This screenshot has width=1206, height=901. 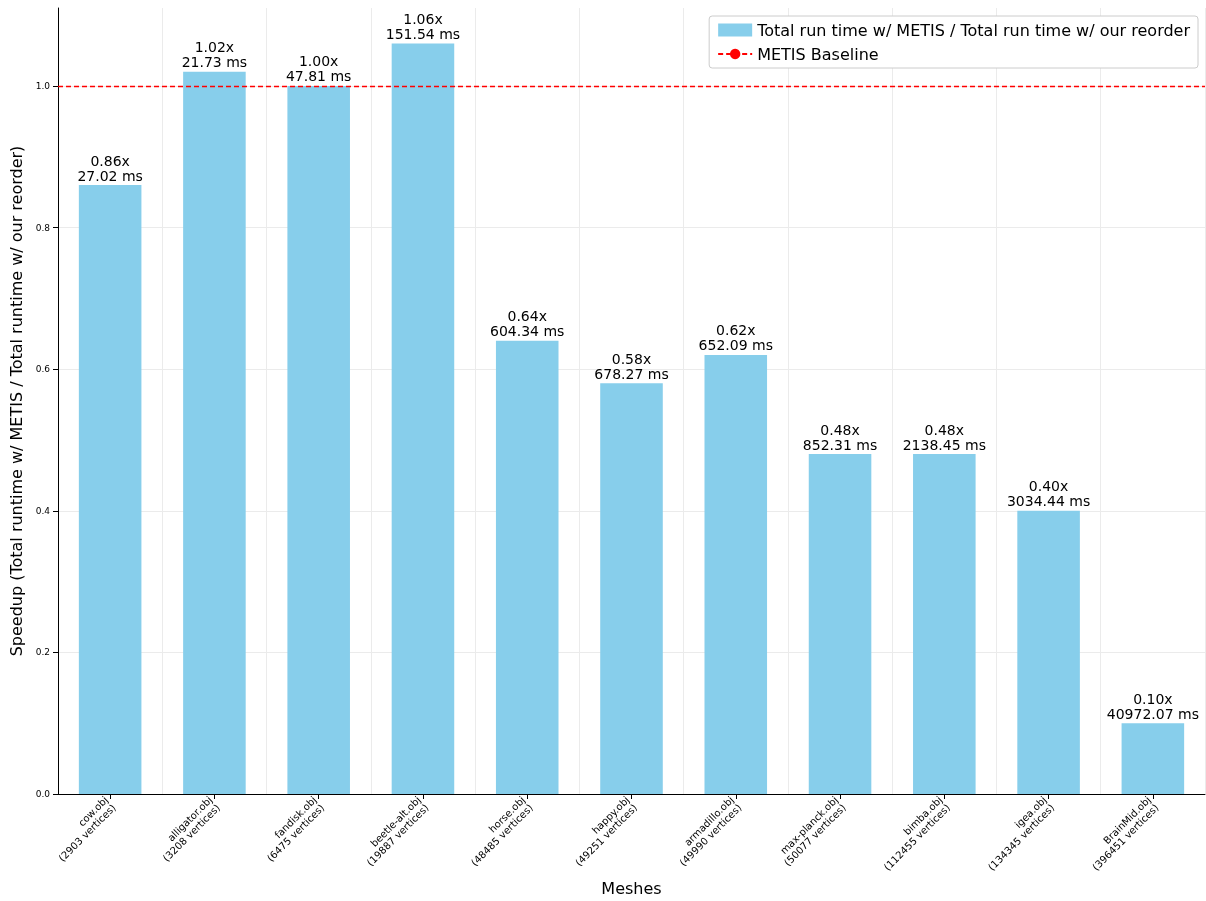 What do you see at coordinates (43, 369) in the screenshot?
I see `y-tick-label: 0.6` at bounding box center [43, 369].